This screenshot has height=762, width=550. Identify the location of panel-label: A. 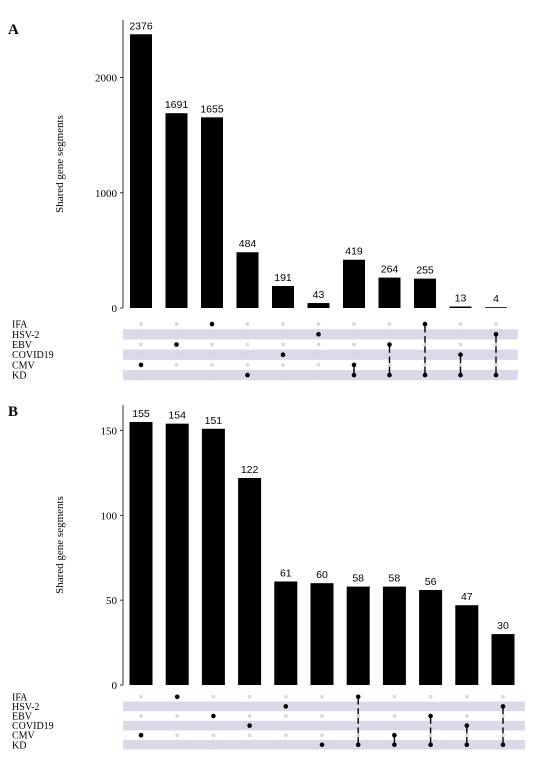
(13, 30).